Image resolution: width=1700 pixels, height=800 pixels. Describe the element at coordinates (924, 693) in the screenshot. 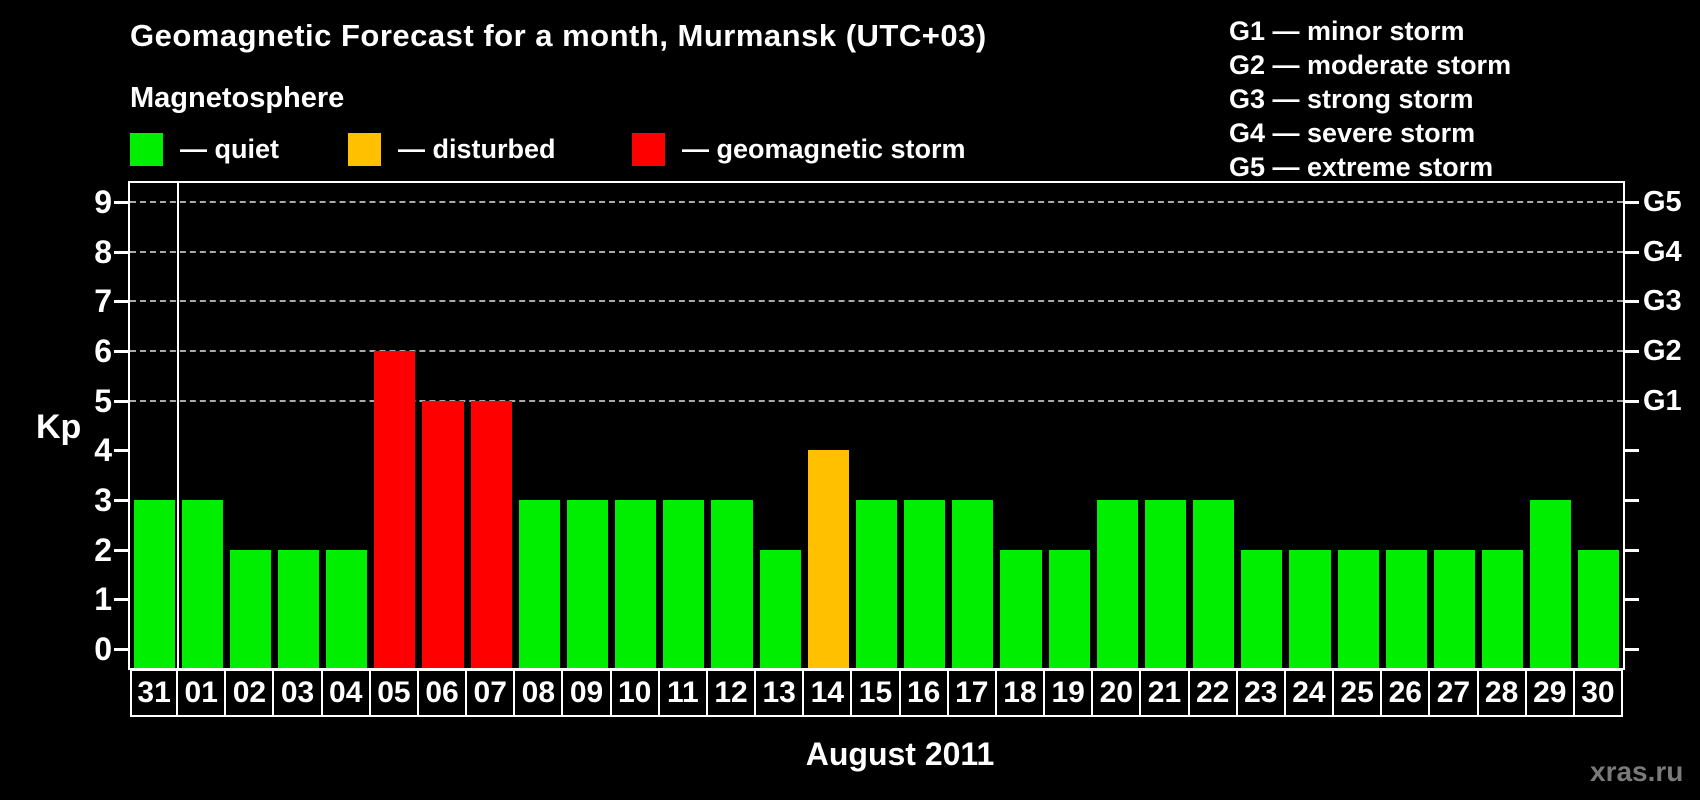

I see `day-label-16: 16` at that location.